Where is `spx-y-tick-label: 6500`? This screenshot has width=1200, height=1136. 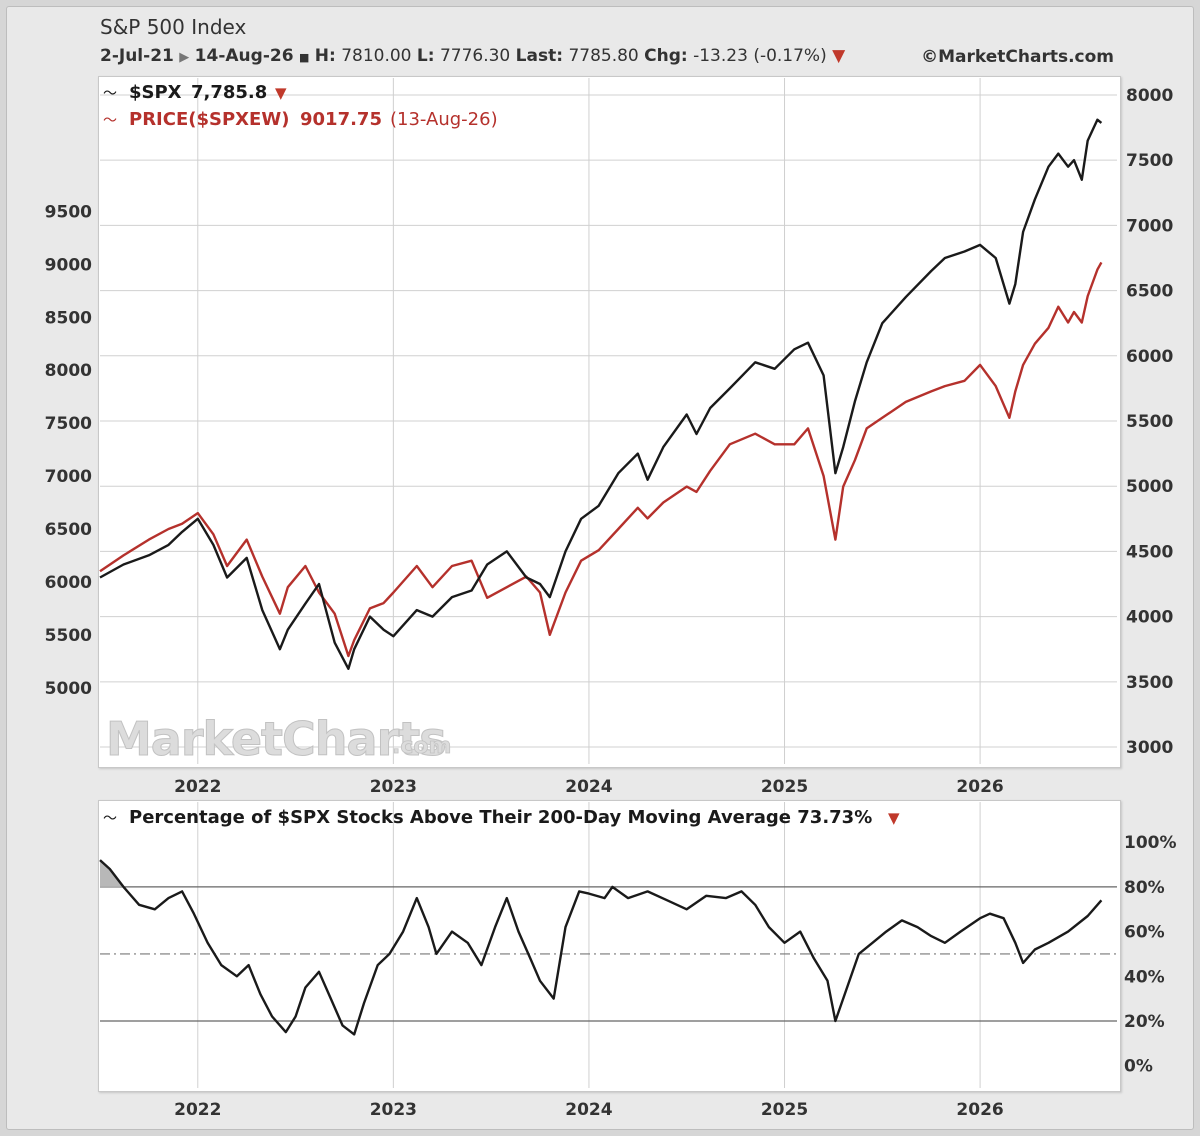
spx-y-tick-label: 6500 is located at coordinates (1149, 292).